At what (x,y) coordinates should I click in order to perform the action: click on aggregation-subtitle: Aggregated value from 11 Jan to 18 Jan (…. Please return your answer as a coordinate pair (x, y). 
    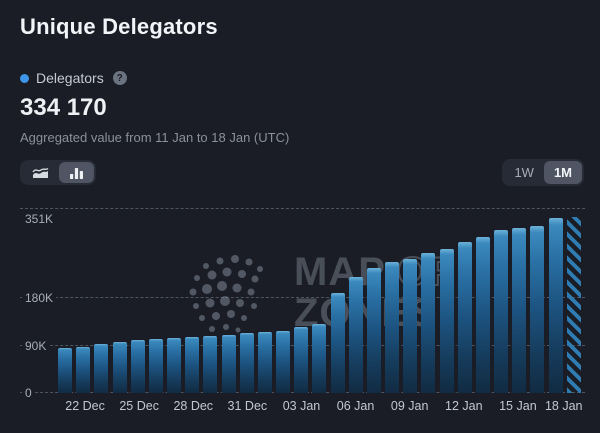
    Looking at the image, I should click on (155, 137).